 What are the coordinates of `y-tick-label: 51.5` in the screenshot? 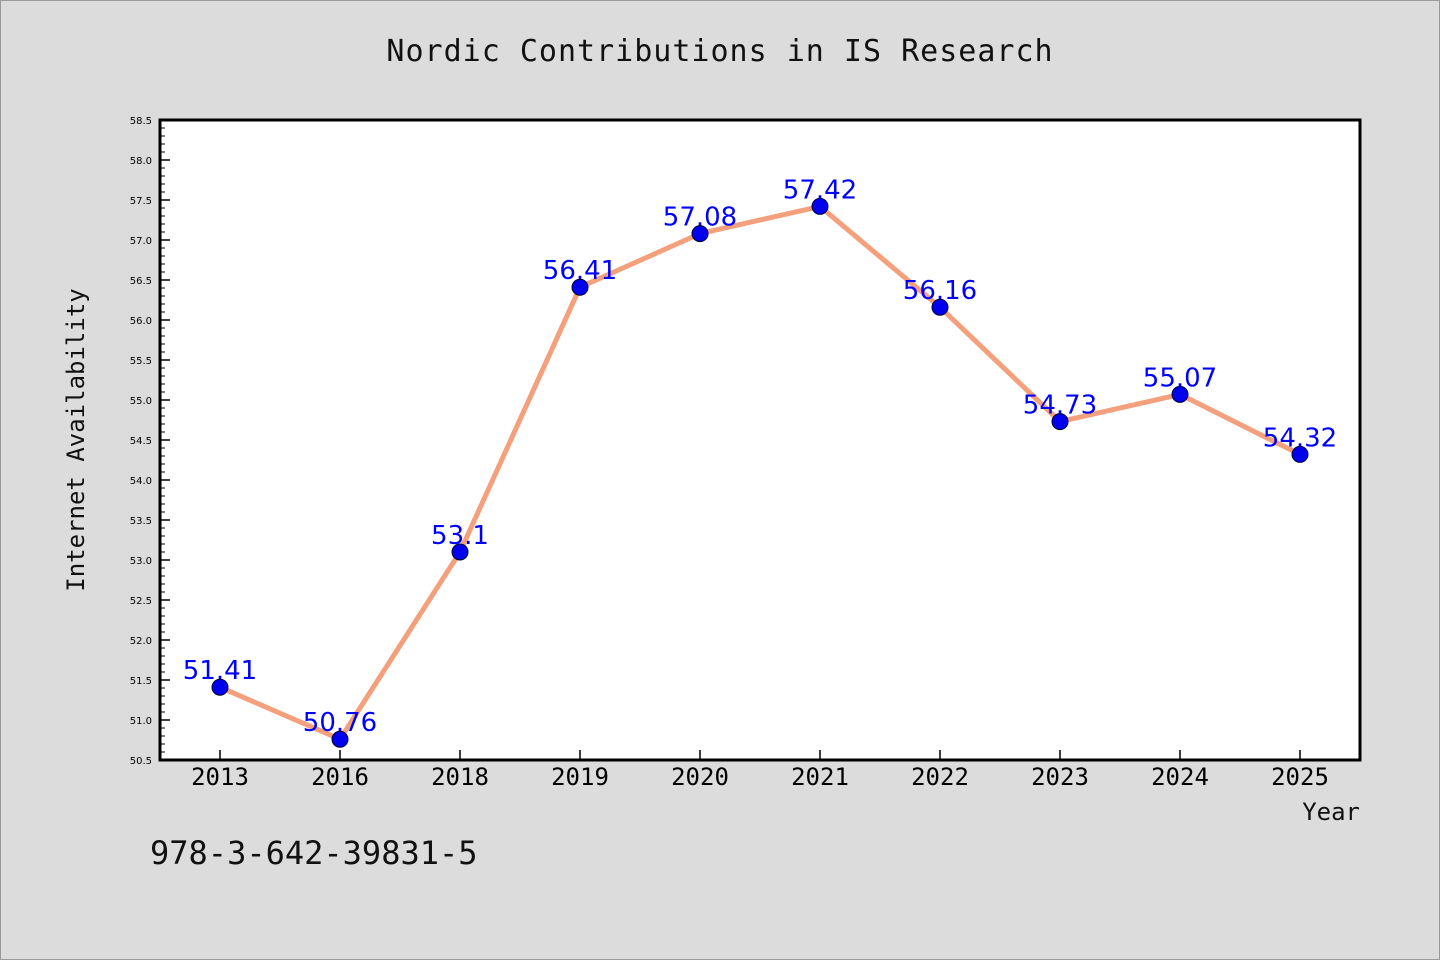 It's located at (141, 681).